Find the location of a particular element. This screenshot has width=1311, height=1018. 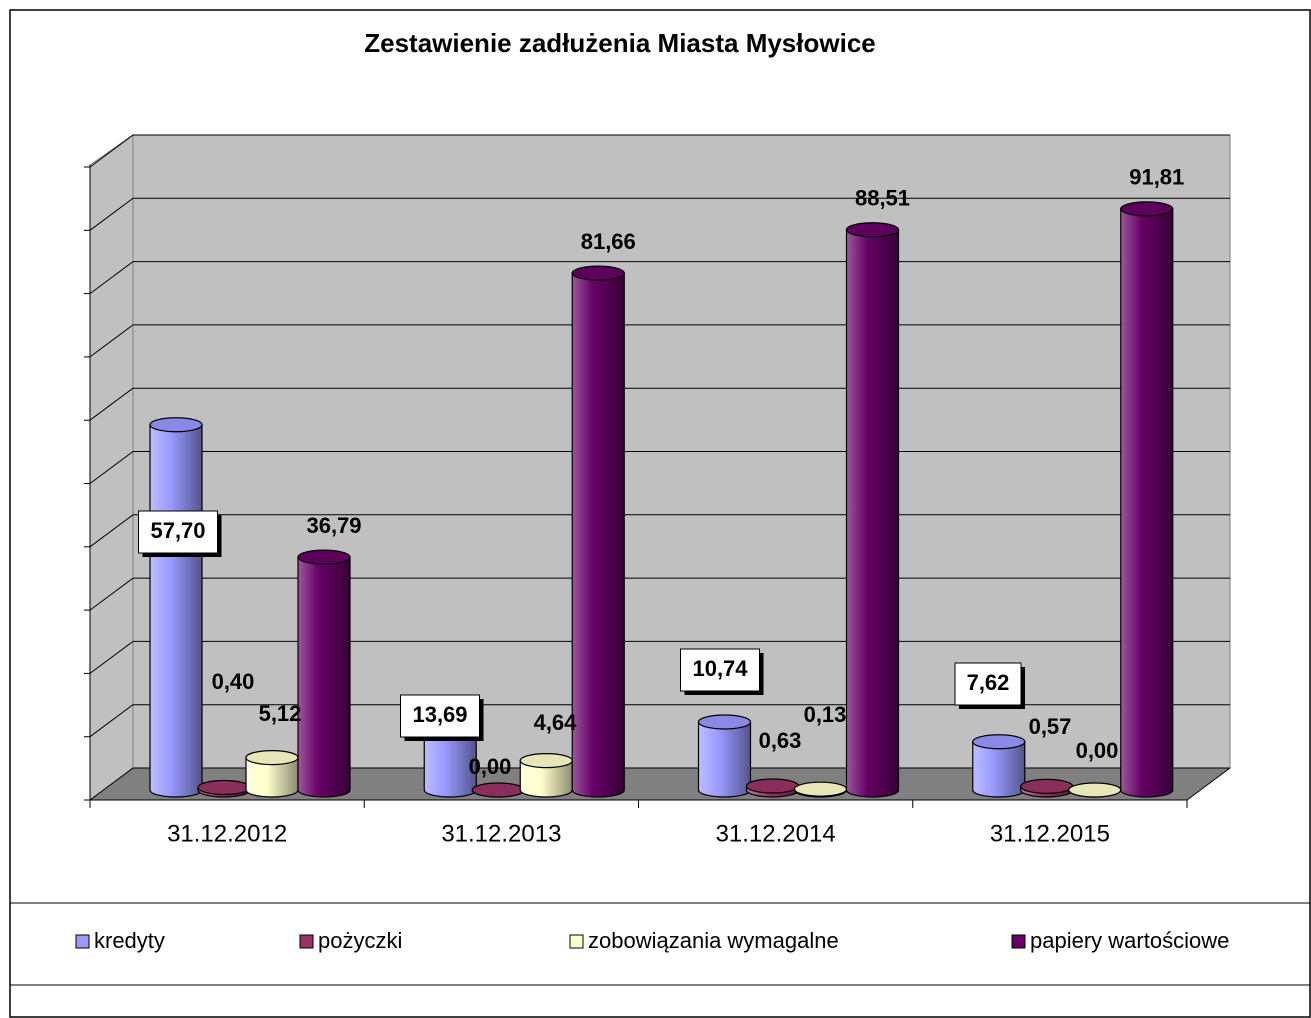

data-label: 0,63 is located at coordinates (780, 740).